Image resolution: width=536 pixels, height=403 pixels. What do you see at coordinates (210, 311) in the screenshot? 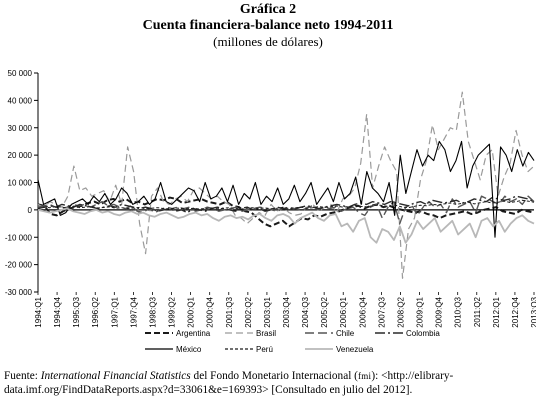
I see `x-tick-label: 2000:Q4` at bounding box center [210, 311].